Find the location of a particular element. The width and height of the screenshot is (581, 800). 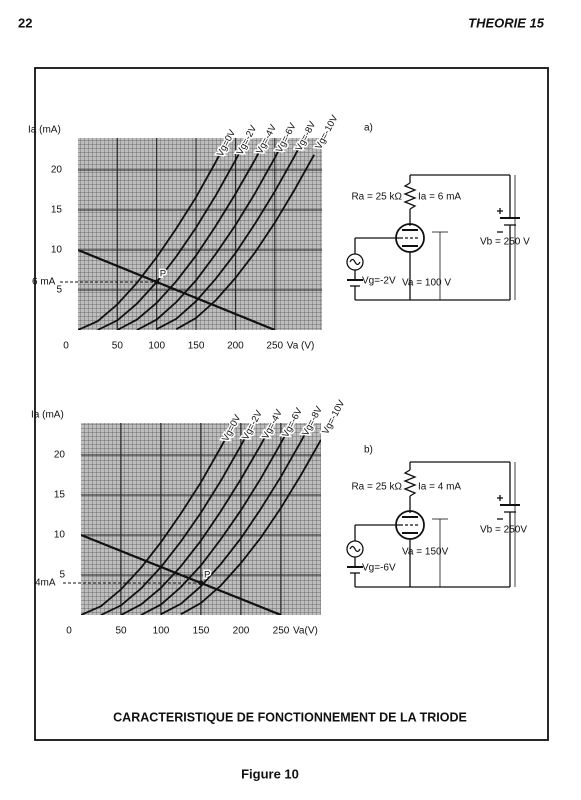

vg-label: Vg=-6V is located at coordinates (379, 568).